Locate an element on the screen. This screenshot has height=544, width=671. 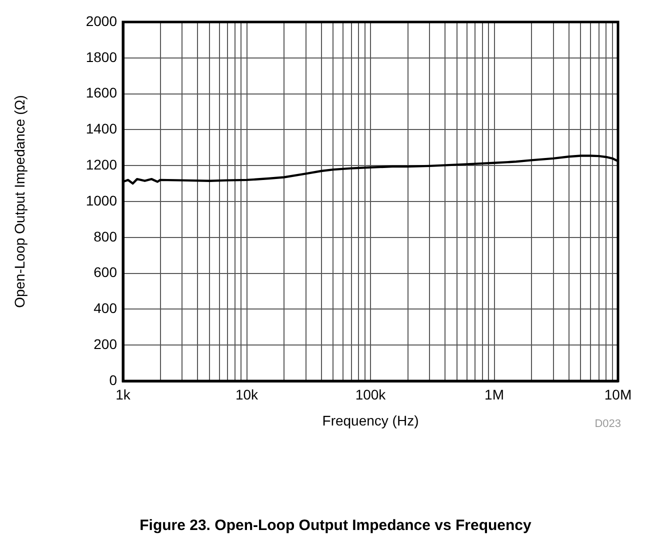
y-tick-label: 0 is located at coordinates (113, 380).